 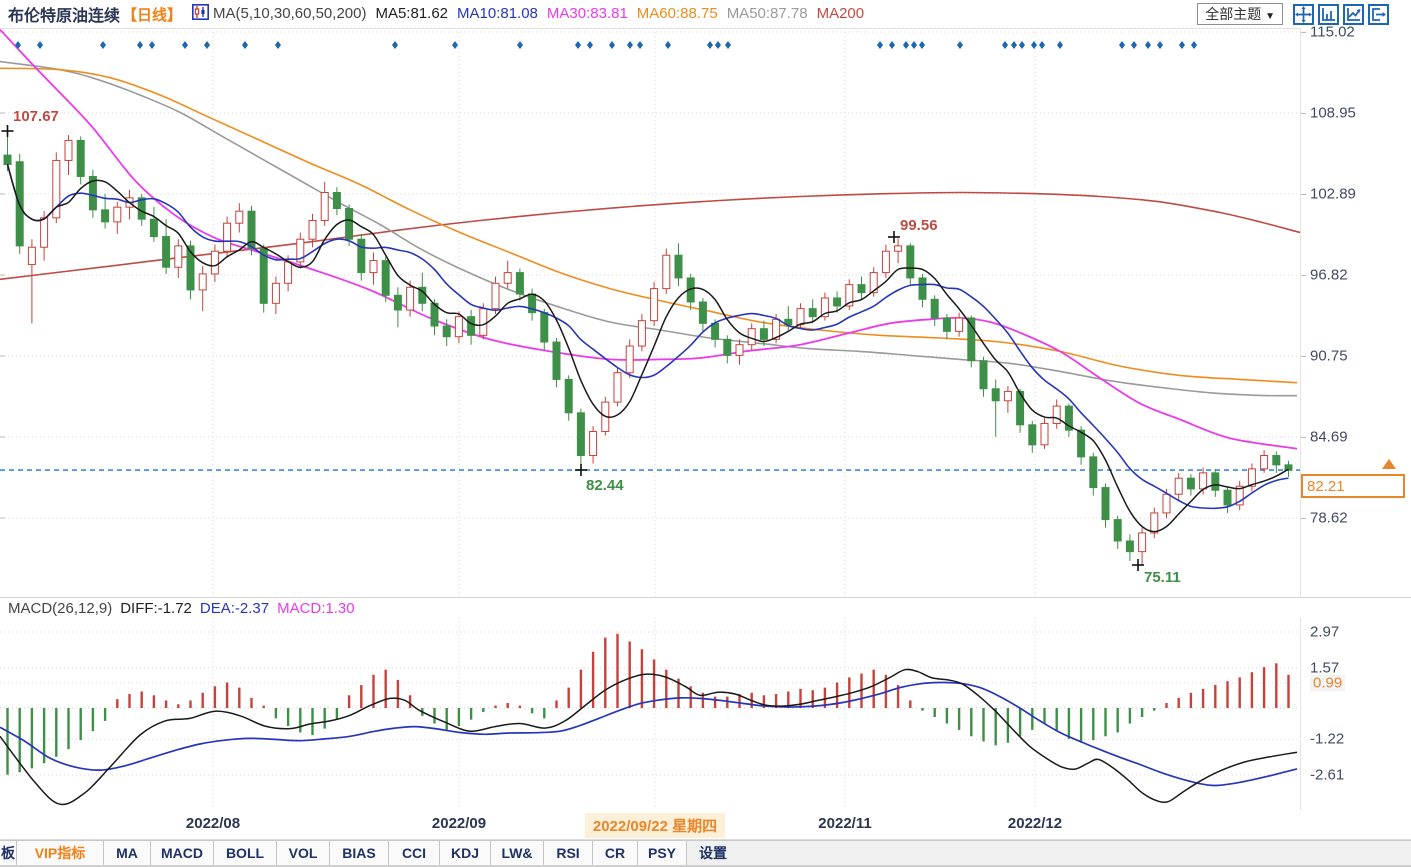 I want to click on ma-readout-3: MA30:83.81, so click(x=587, y=13).